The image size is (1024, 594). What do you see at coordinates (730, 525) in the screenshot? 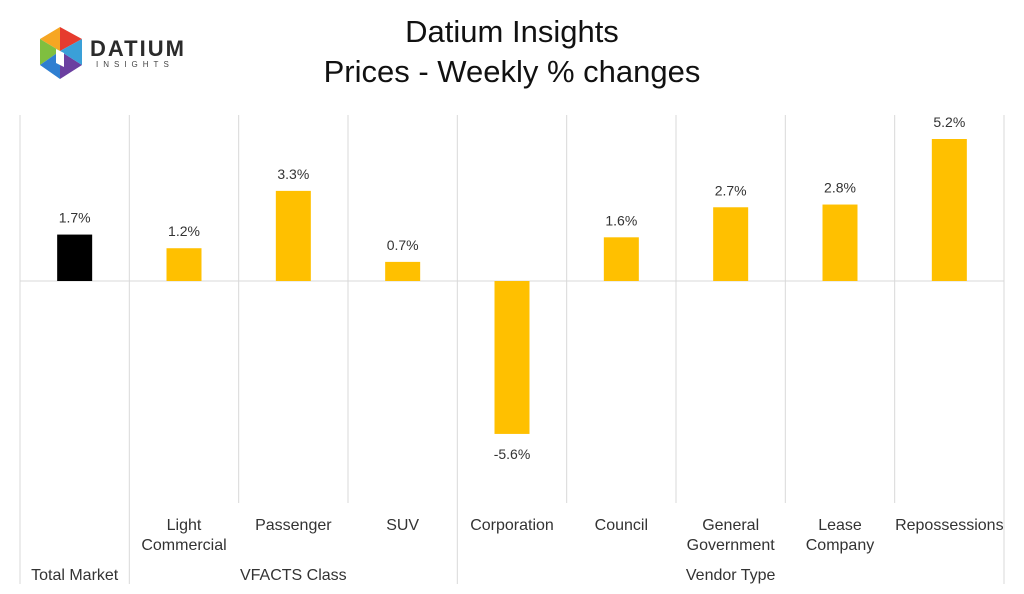
I see `category-label: General` at bounding box center [730, 525].